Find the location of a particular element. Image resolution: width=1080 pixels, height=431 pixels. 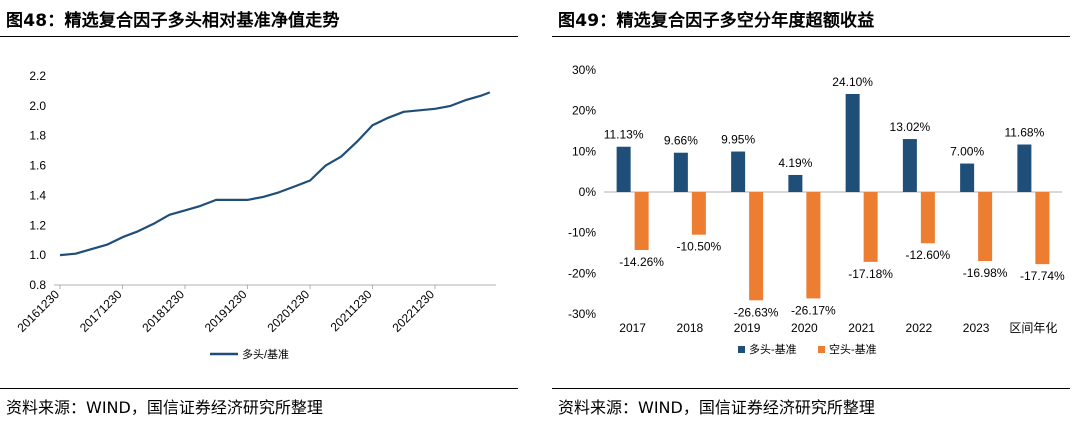

y-tick-label: 1.8 is located at coordinates (37, 136).